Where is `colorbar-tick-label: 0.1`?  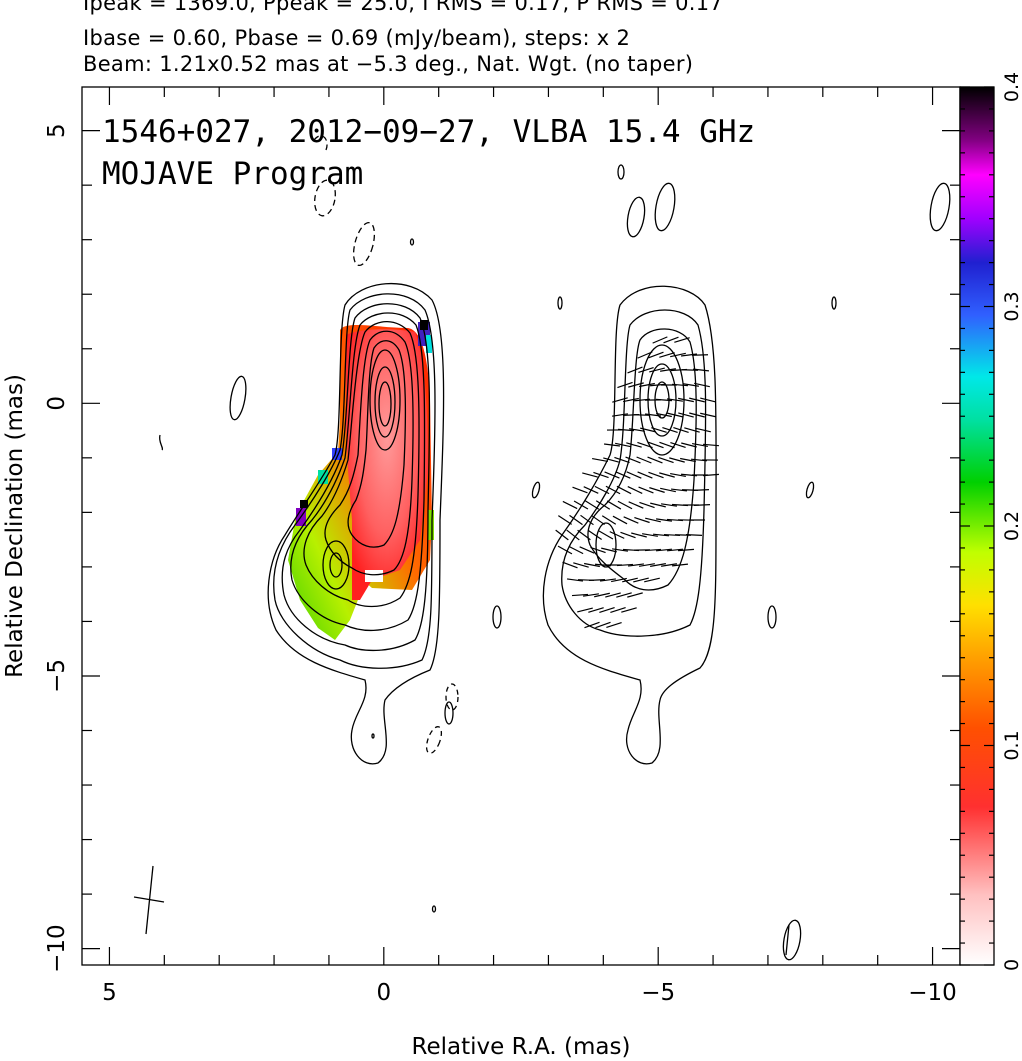 colorbar-tick-label: 0.1 is located at coordinates (1011, 745).